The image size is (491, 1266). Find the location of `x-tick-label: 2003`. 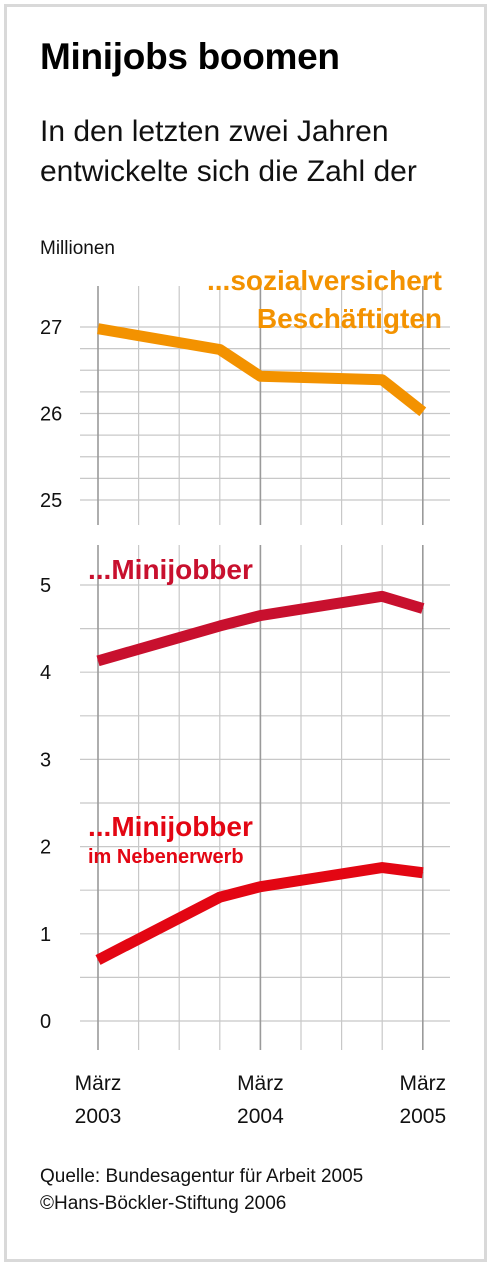

x-tick-label: 2003 is located at coordinates (98, 1116).